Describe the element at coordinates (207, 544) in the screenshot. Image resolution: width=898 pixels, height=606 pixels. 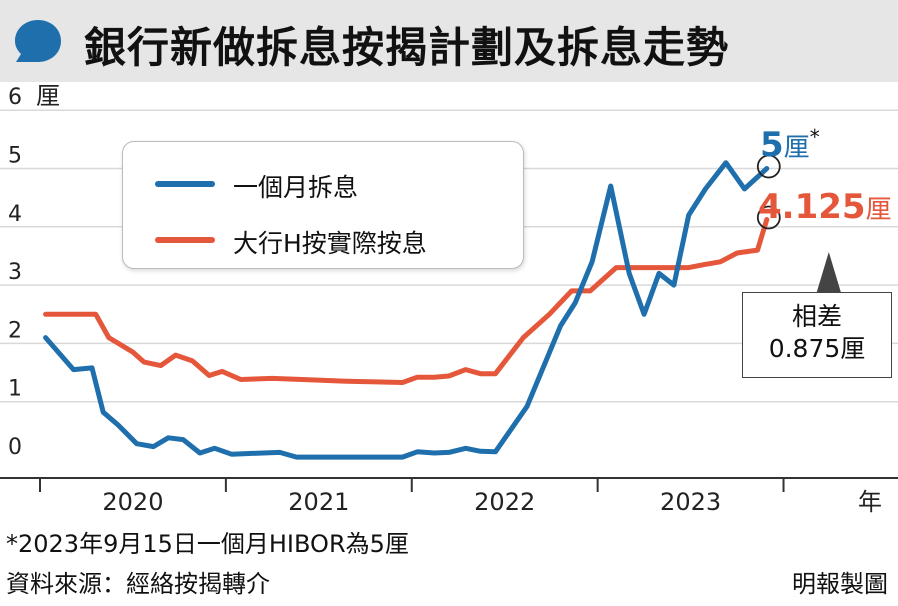
I see `footnote: *2023年9月15日一個月HIBOR為5厘` at that location.